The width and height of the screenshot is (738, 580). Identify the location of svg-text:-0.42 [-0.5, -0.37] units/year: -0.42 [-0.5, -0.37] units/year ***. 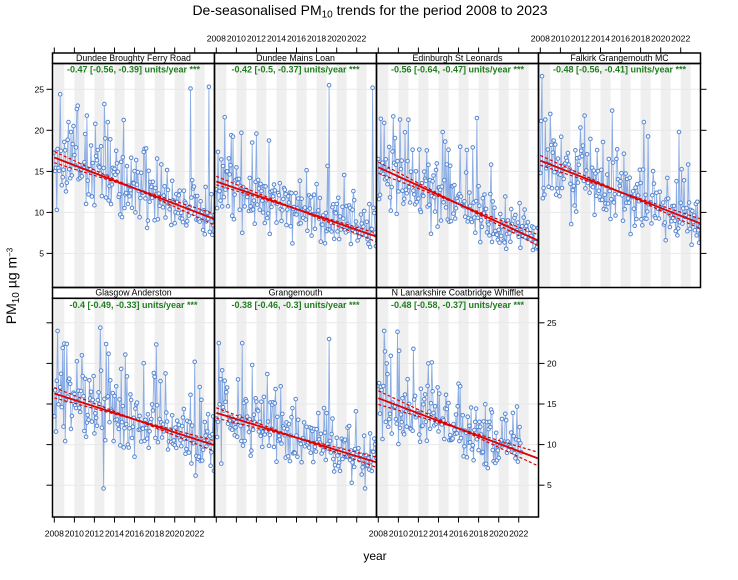
(295, 70).